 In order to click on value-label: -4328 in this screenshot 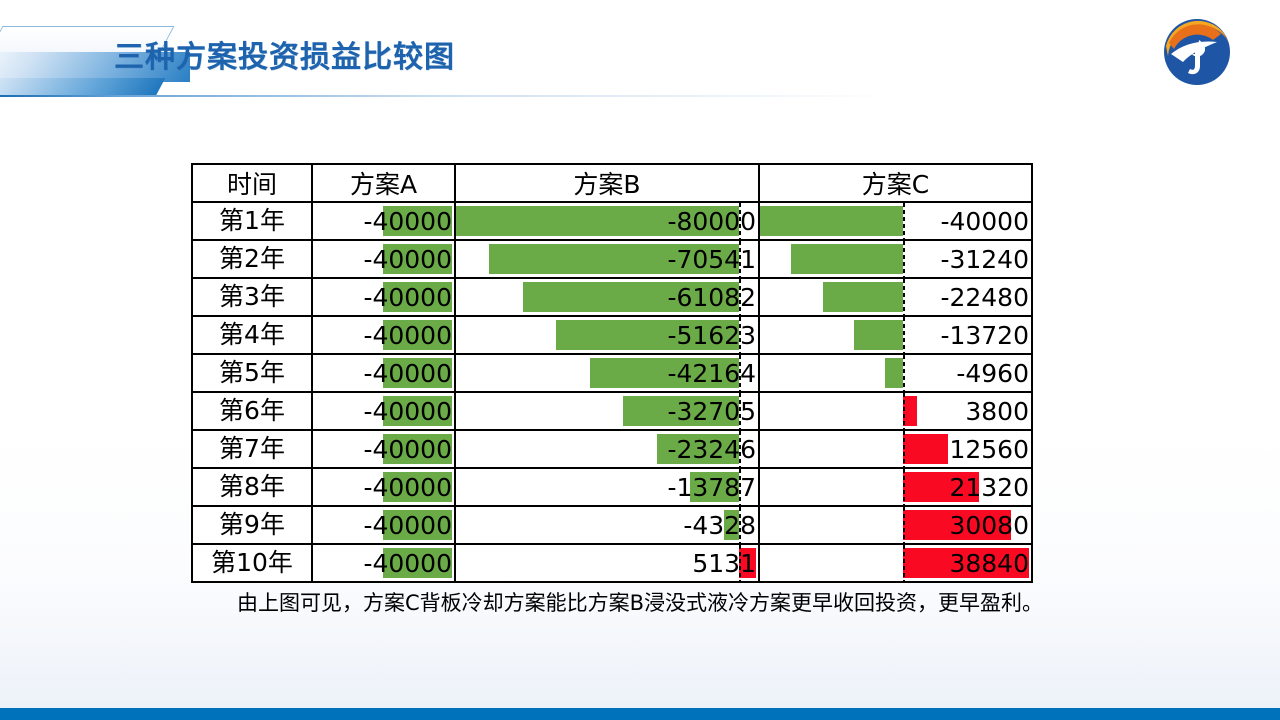, I will do `click(719, 525)`.